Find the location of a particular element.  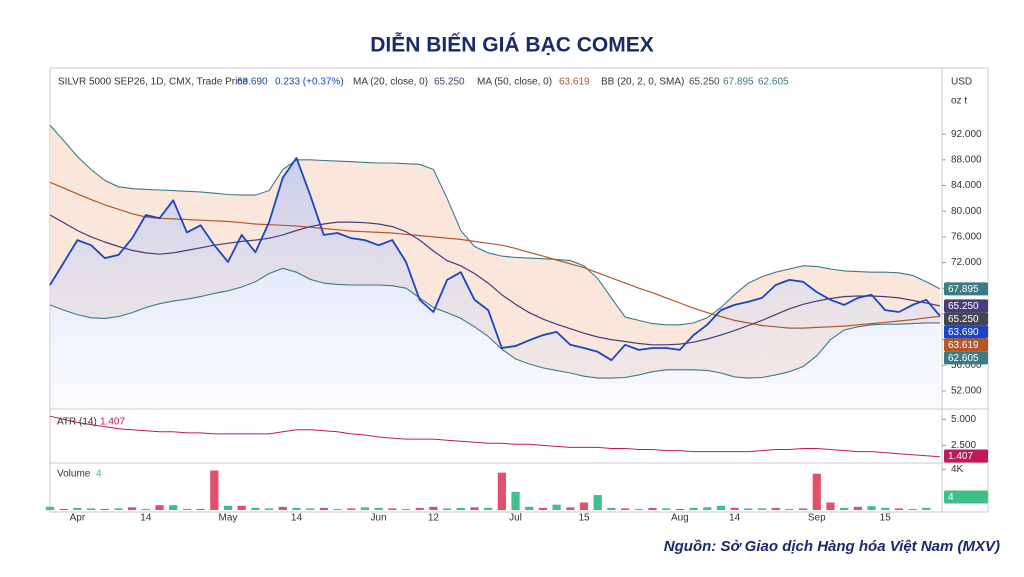

y-tick-label: 92.000 is located at coordinates (966, 134).